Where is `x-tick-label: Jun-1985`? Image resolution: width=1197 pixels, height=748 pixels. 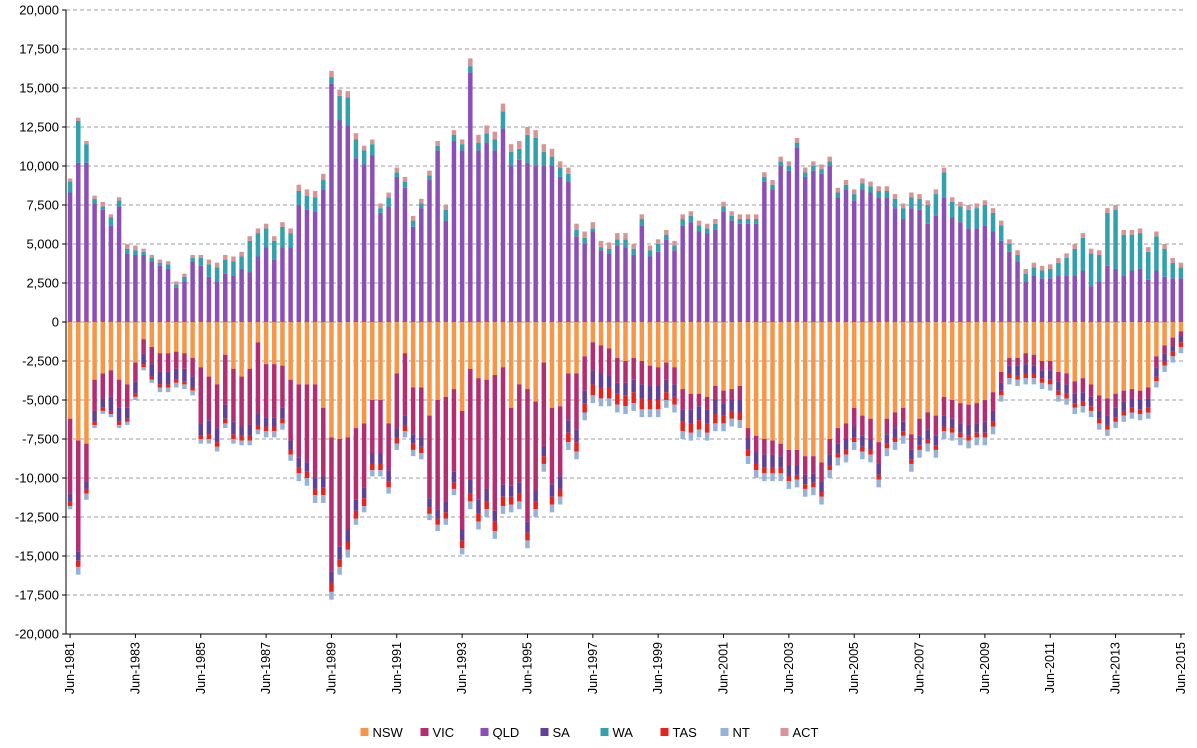
x-tick-label: Jun-1985 is located at coordinates (201, 668).